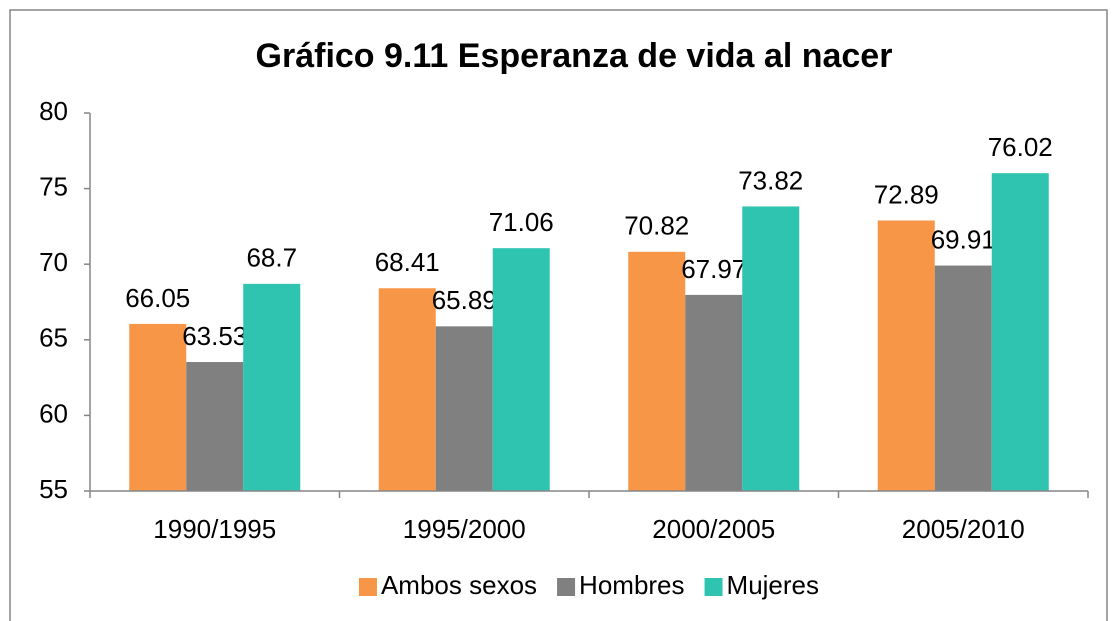 The width and height of the screenshot is (1118, 621). I want to click on y-tick-label: 80, so click(53, 111).